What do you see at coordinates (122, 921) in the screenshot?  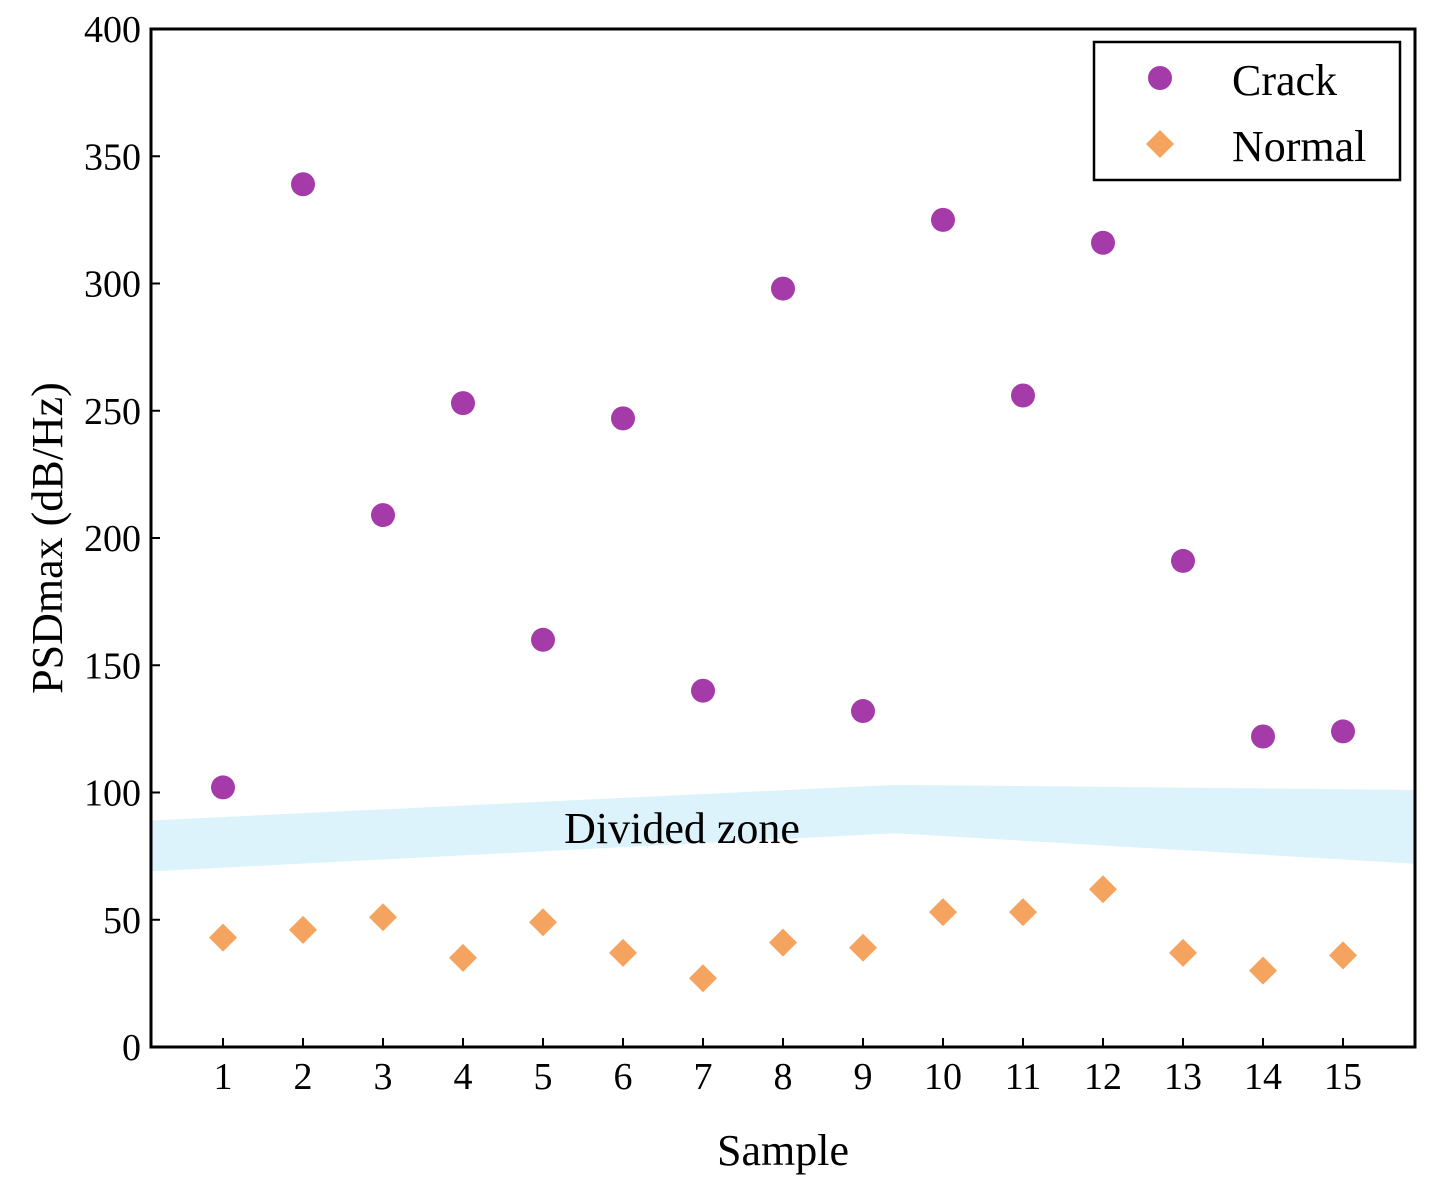 I see `y-tick-label: 50` at bounding box center [122, 921].